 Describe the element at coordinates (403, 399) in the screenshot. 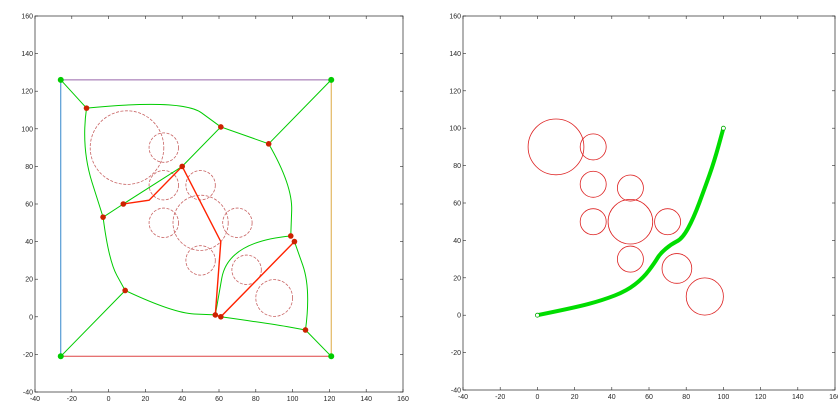

I see `left-xtick-label: 160` at that location.